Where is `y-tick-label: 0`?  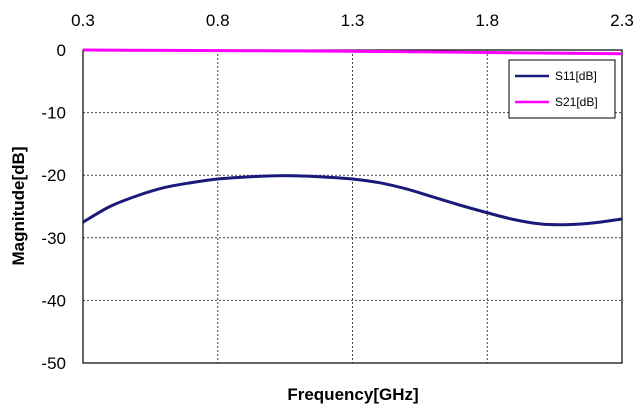
y-tick-label: 0 is located at coordinates (61, 50).